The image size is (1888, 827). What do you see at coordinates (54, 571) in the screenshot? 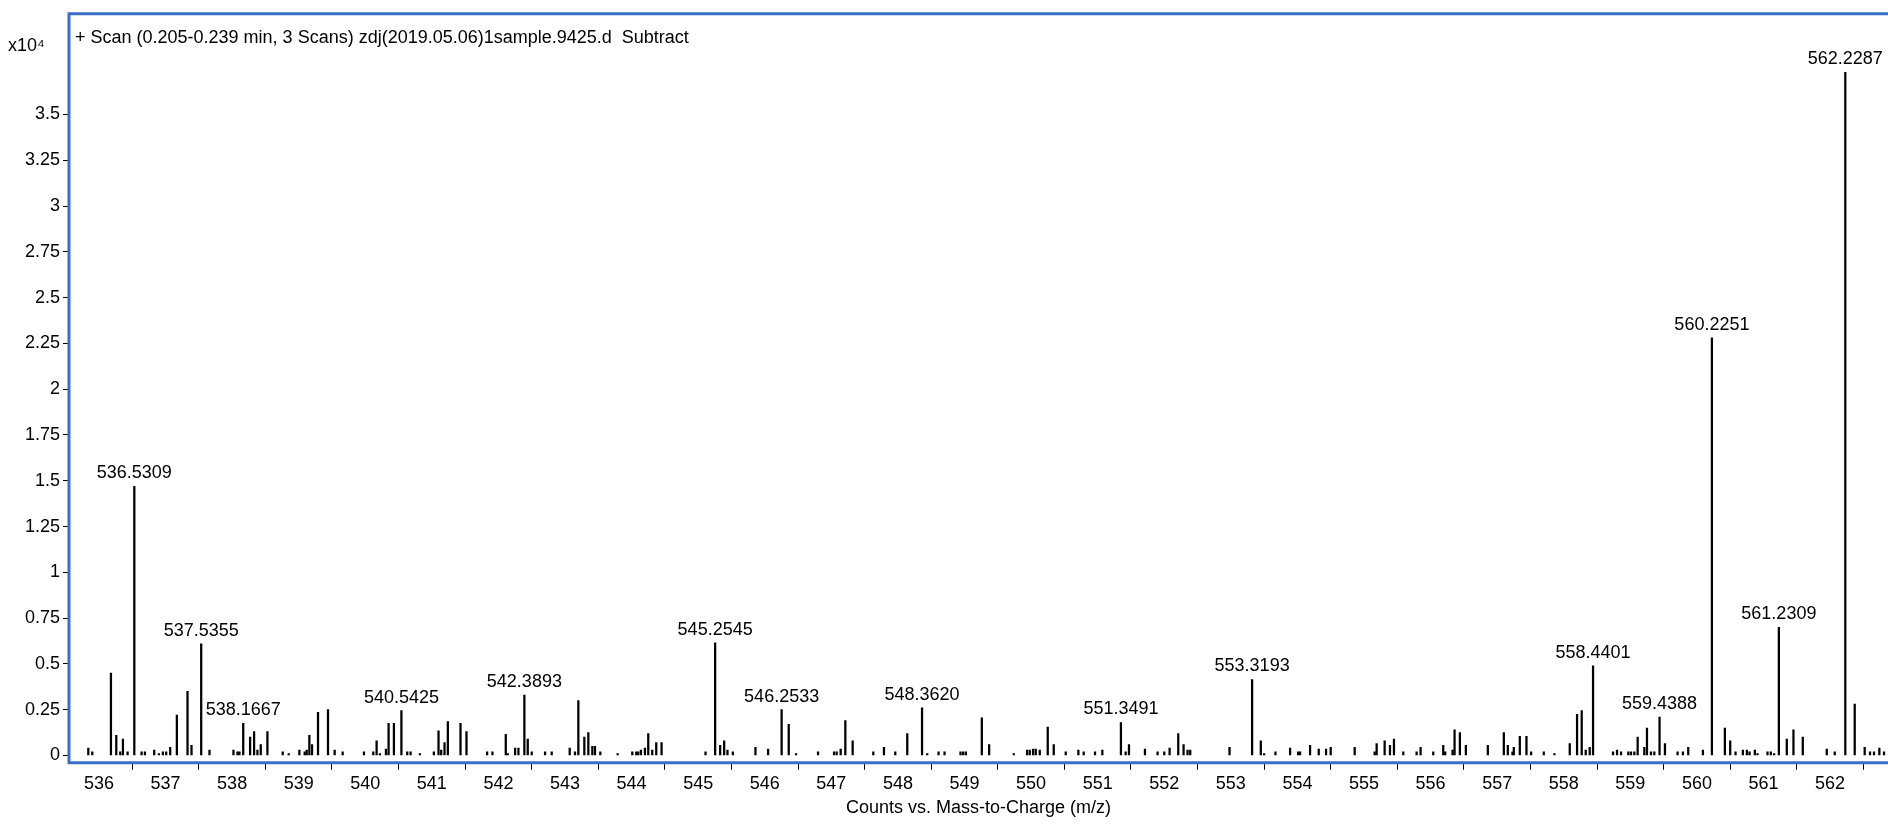
I see `y-tick-label: 1` at bounding box center [54, 571].